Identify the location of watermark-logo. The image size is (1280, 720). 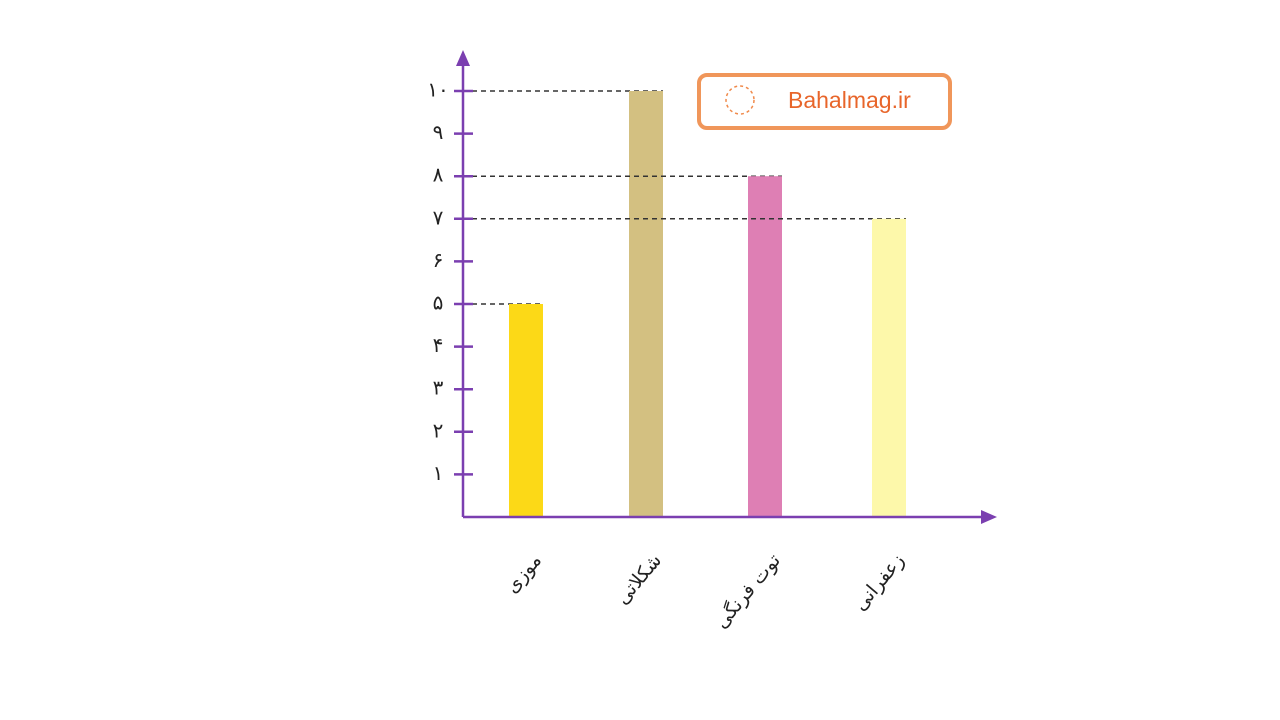
(740, 100).